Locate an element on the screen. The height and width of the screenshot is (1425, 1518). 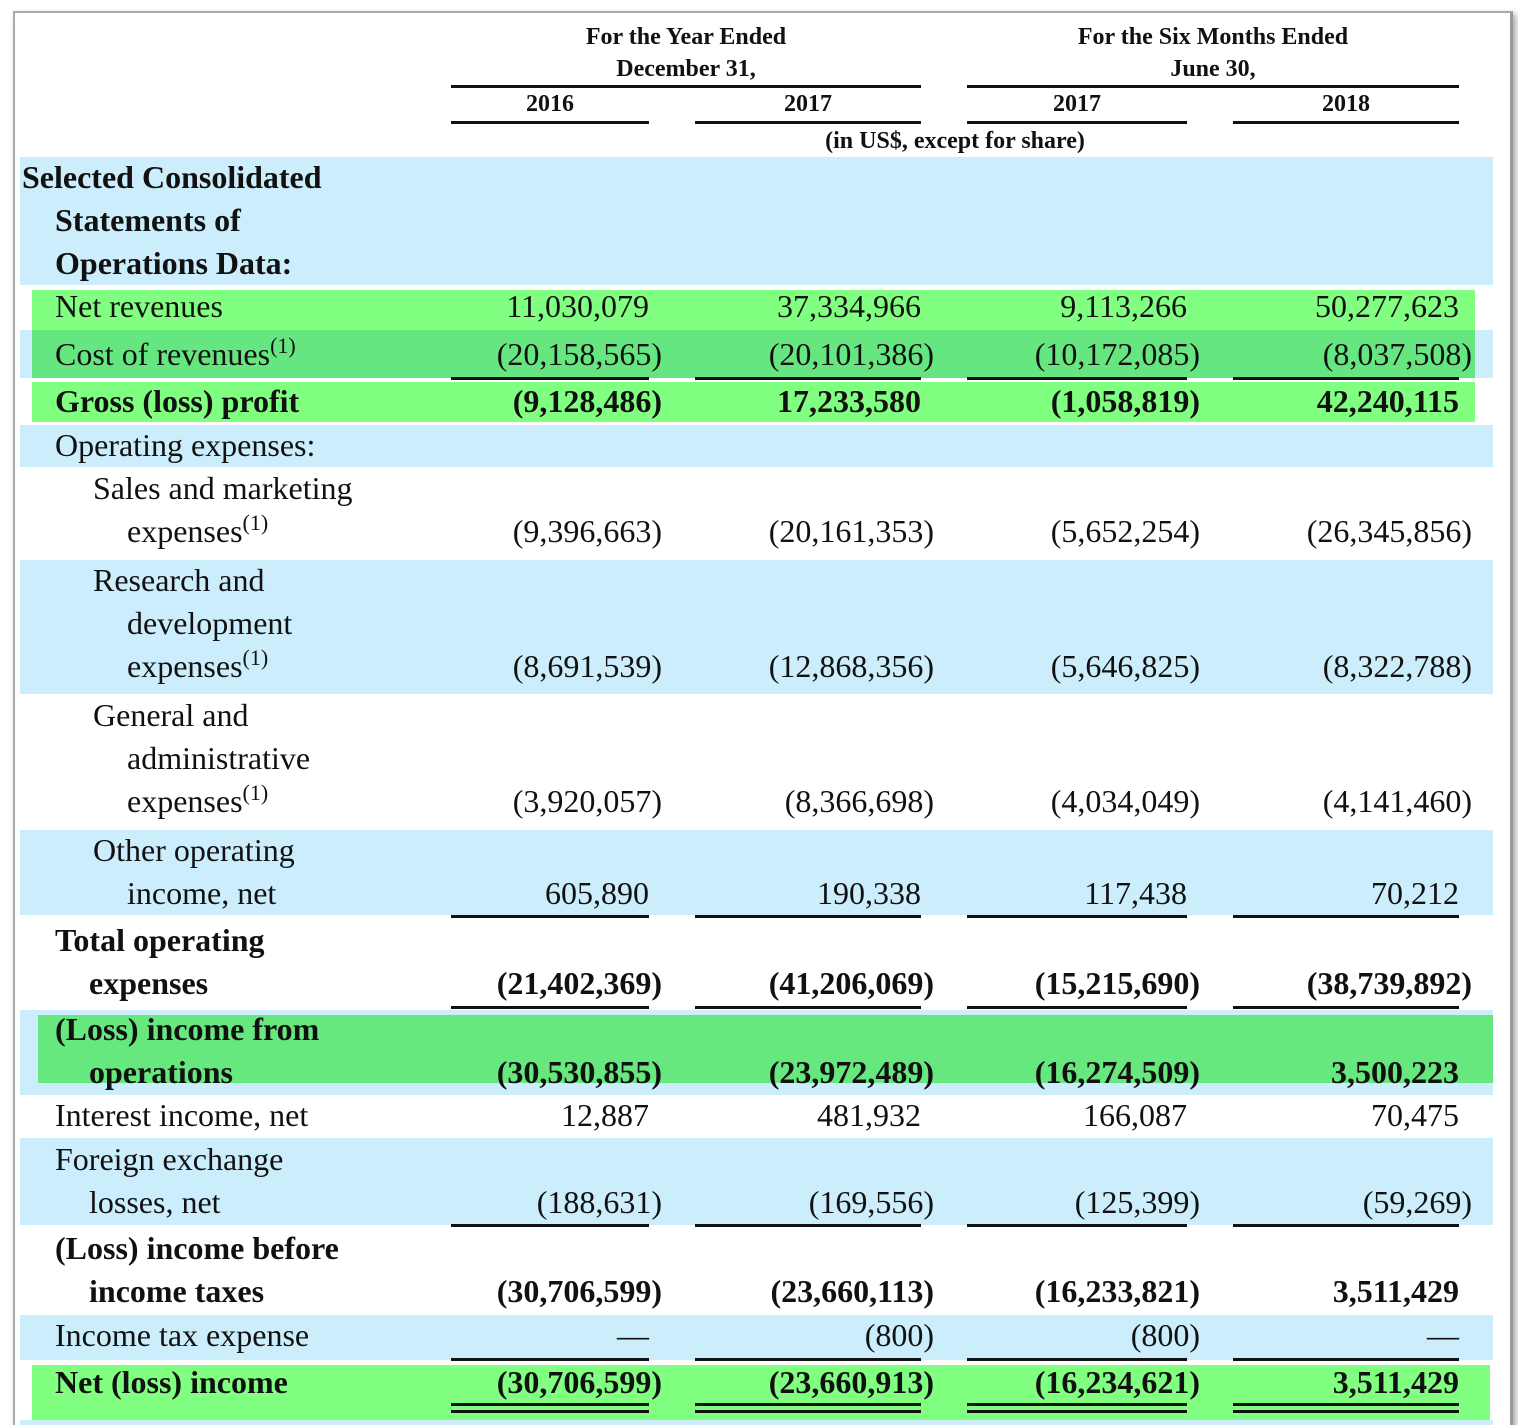
column-group-header: December 31, is located at coordinates (686, 69).